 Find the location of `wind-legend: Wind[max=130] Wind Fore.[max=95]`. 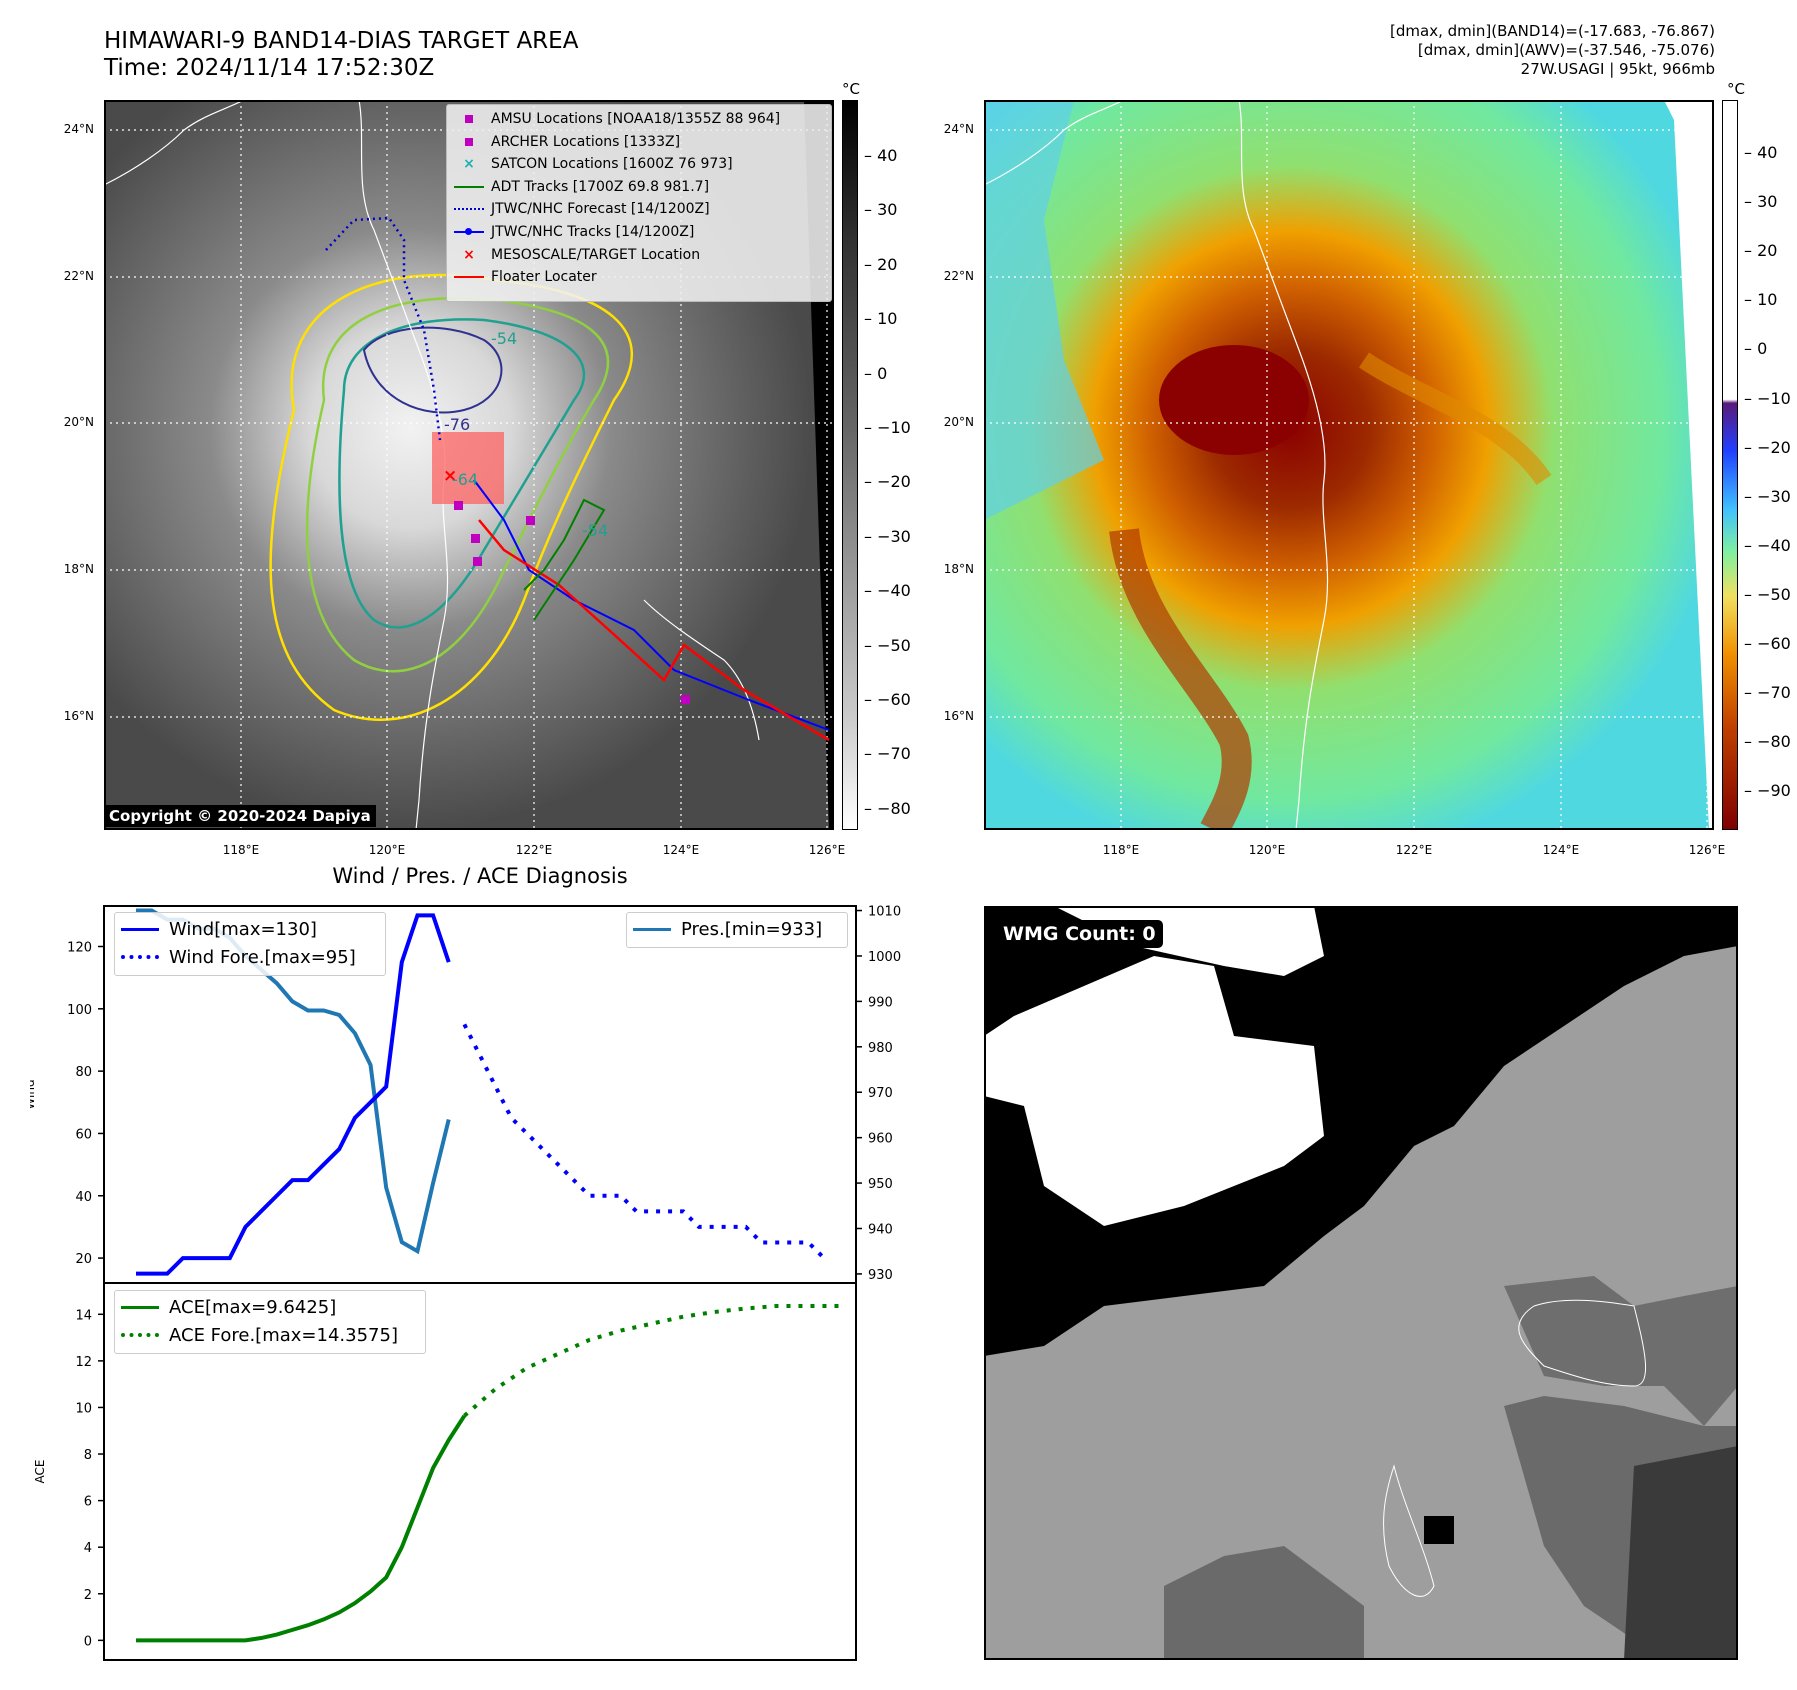

wind-legend: Wind[max=130] Wind Fore.[max=95] is located at coordinates (250, 944).